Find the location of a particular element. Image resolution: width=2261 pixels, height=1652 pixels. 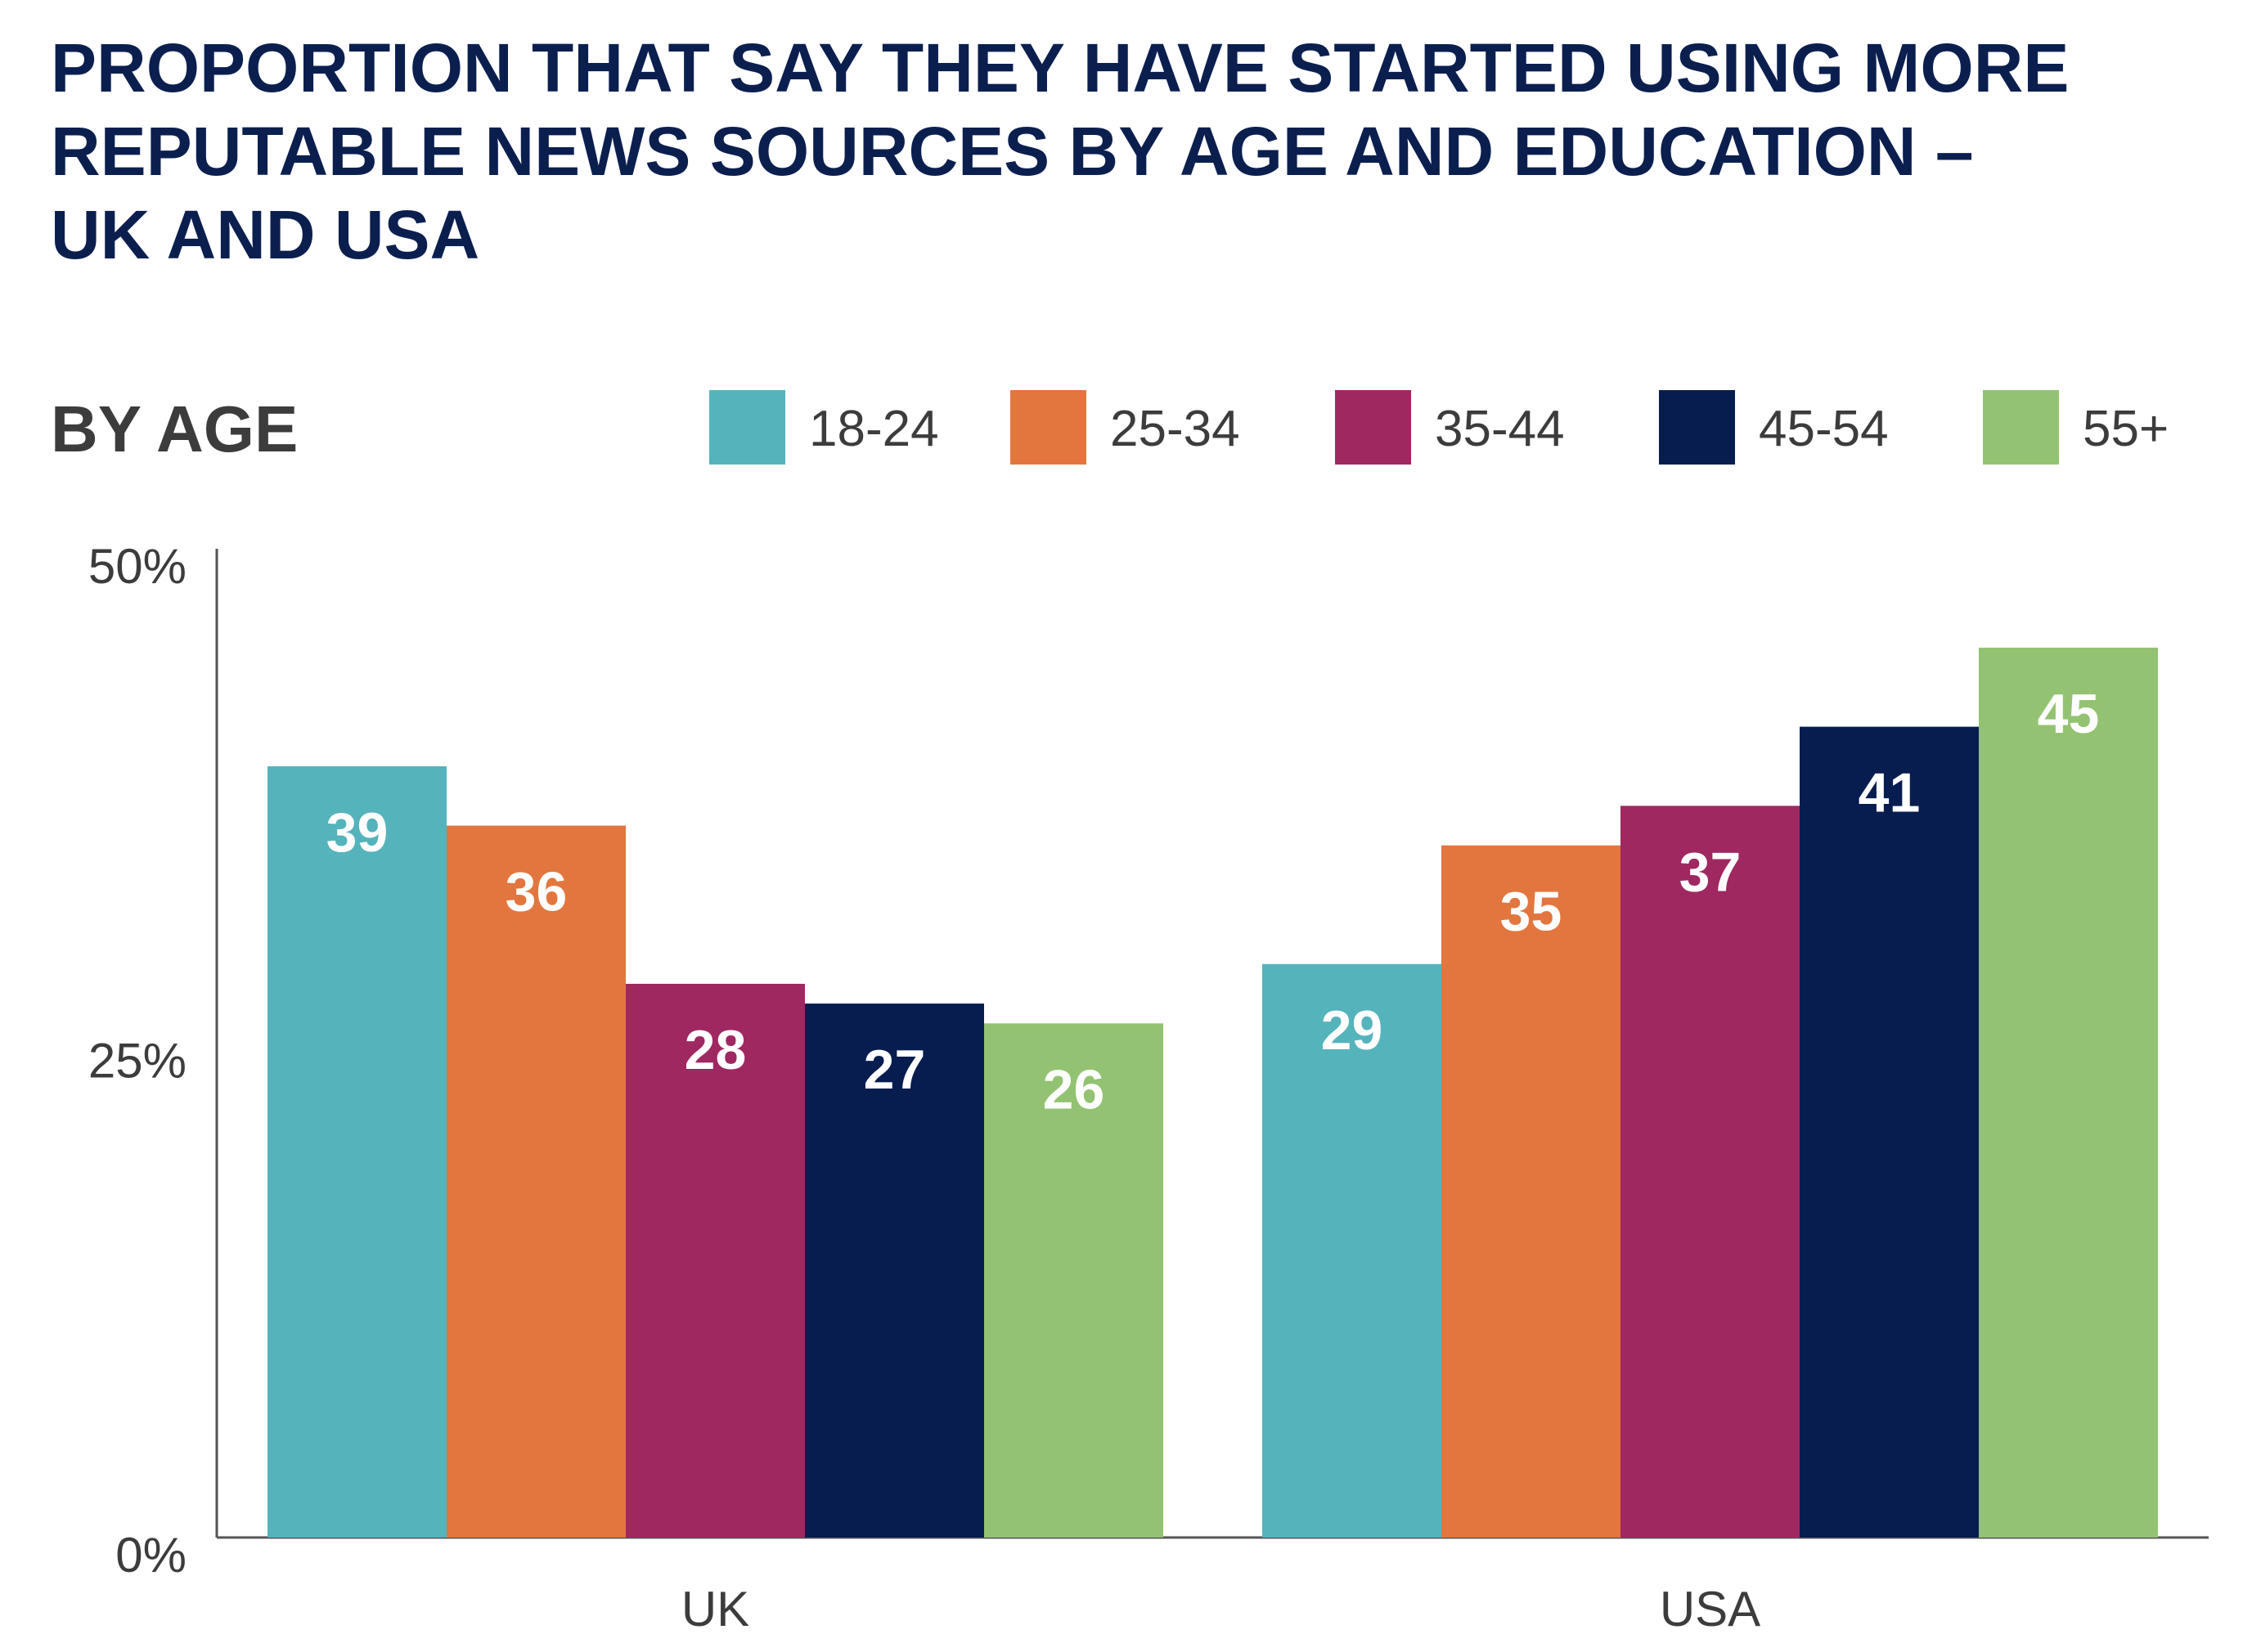

x-tick-label-USA: USA is located at coordinates (1710, 1609).